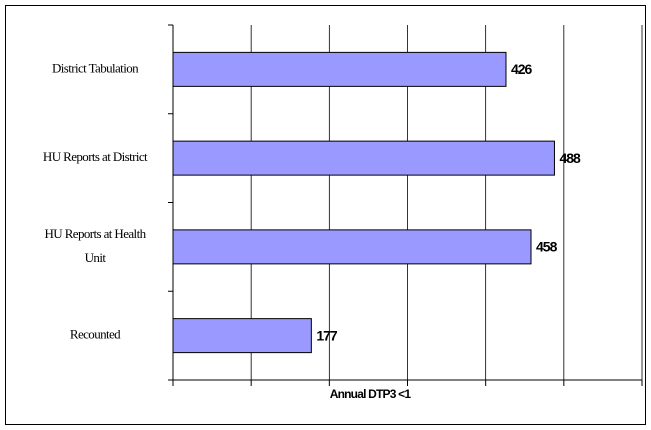  I want to click on value-label: 426, so click(522, 69).